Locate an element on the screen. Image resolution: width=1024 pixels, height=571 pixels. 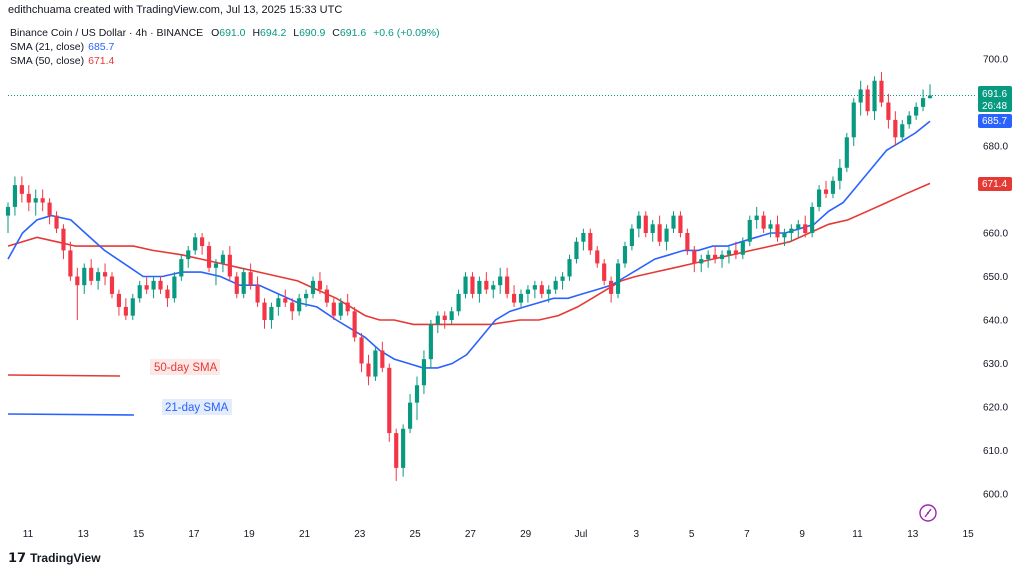
time-tick-label: 23 is located at coordinates (360, 534).